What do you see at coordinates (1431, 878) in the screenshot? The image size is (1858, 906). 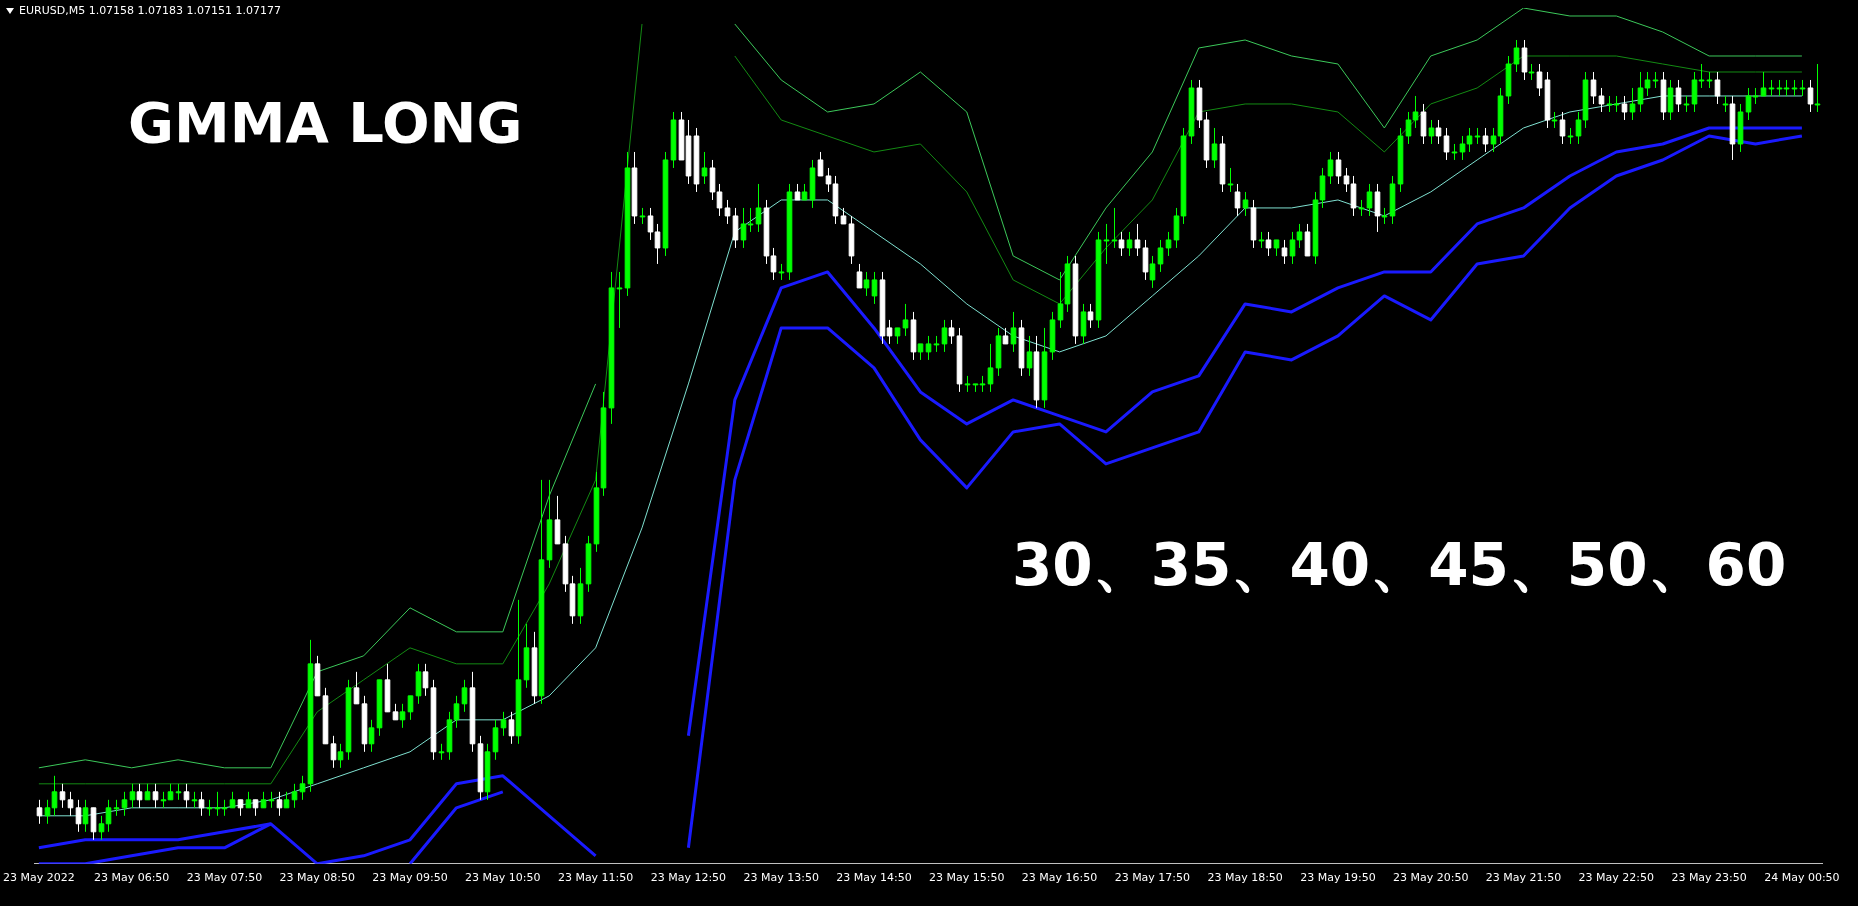 I see `x-tick-label: 23 May 20:50` at bounding box center [1431, 878].